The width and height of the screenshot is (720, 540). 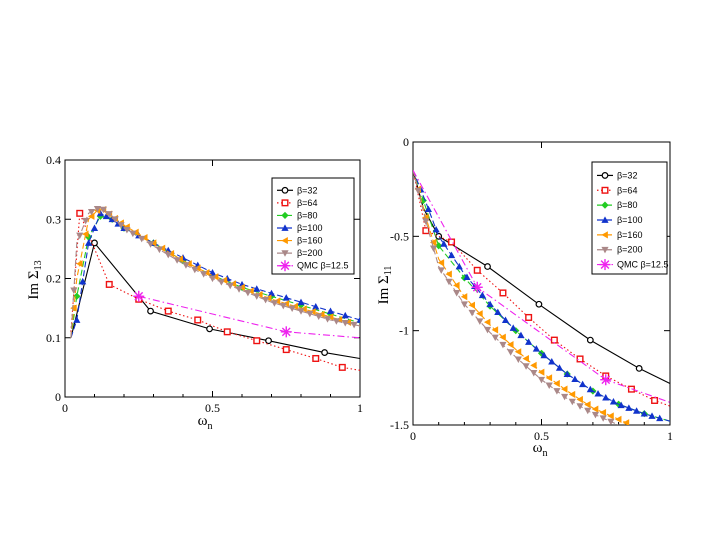 I want to click on x-tick-label: 0, so click(x=65, y=408).